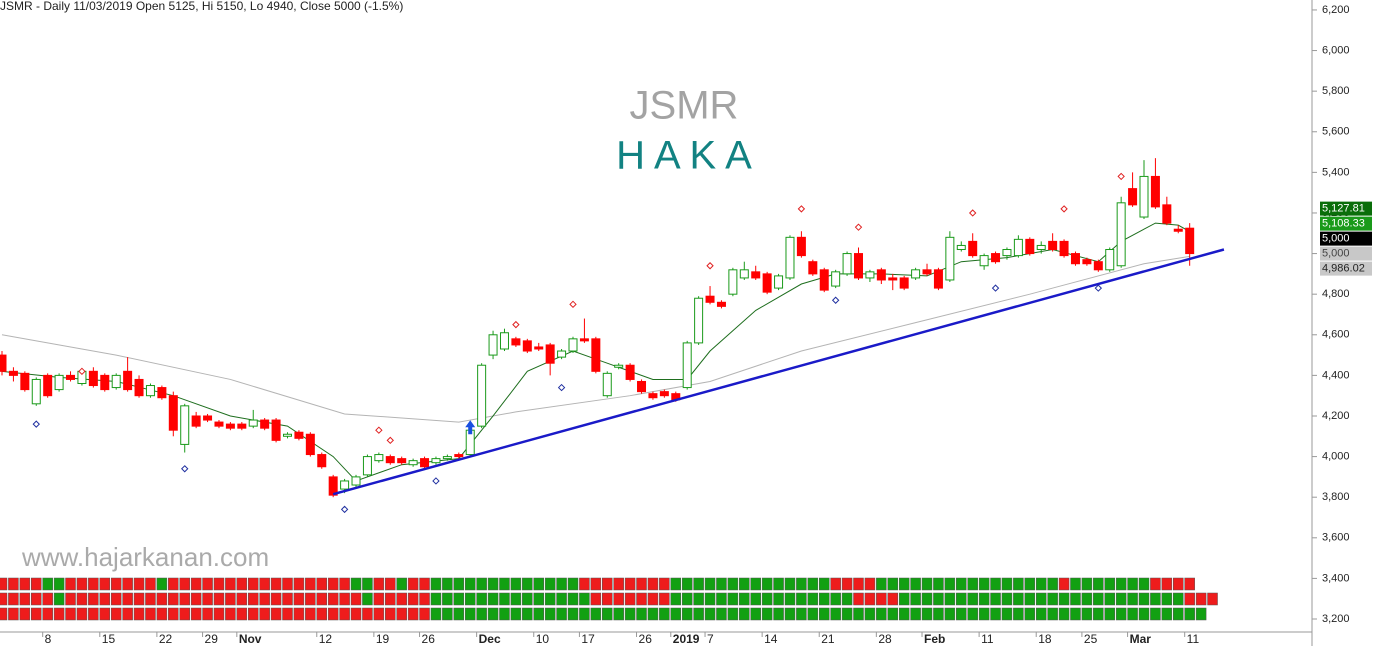  What do you see at coordinates (686, 639) in the screenshot?
I see `x-tick-label: 2019` at bounding box center [686, 639].